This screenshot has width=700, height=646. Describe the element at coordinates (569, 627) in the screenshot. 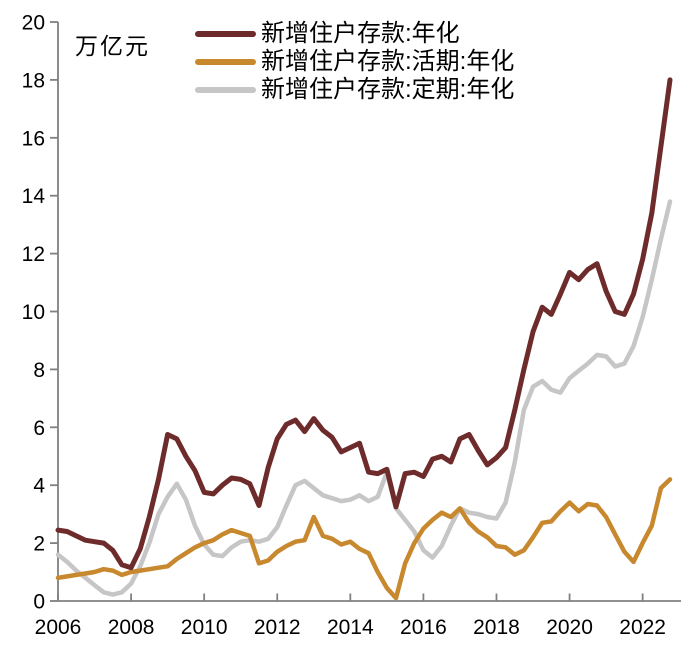

I see `x-tick-label: 2020` at that location.